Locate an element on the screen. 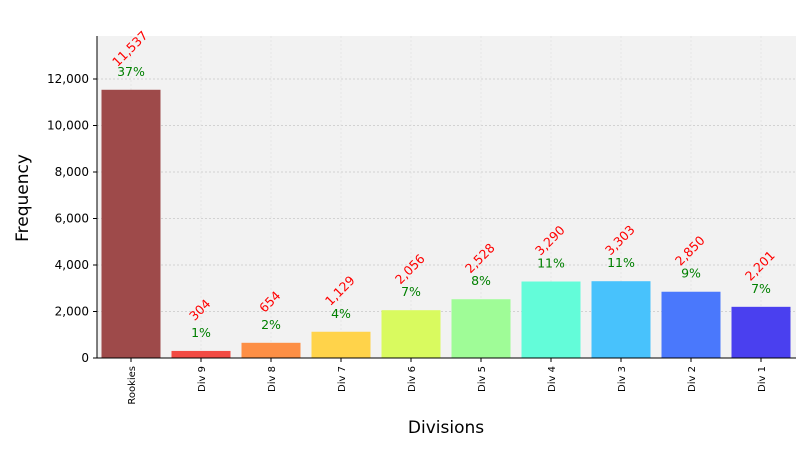  percent-label: 2% is located at coordinates (271, 324).